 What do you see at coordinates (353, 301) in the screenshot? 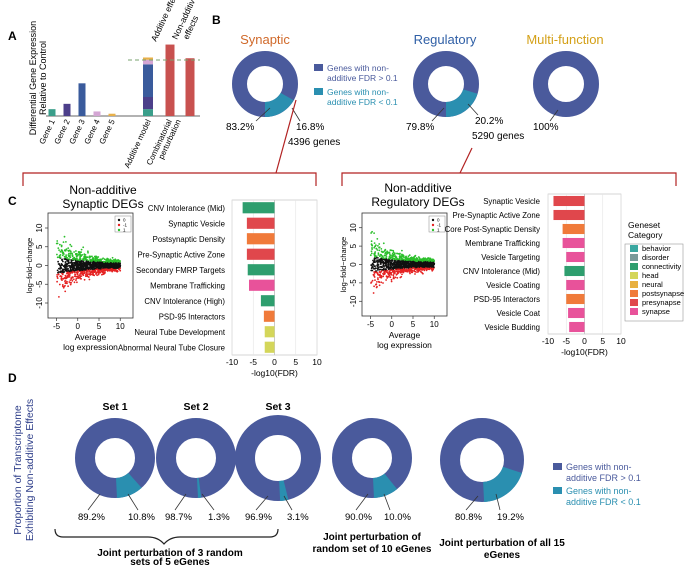
I see `ma-ytick-label: -10` at bounding box center [353, 301].